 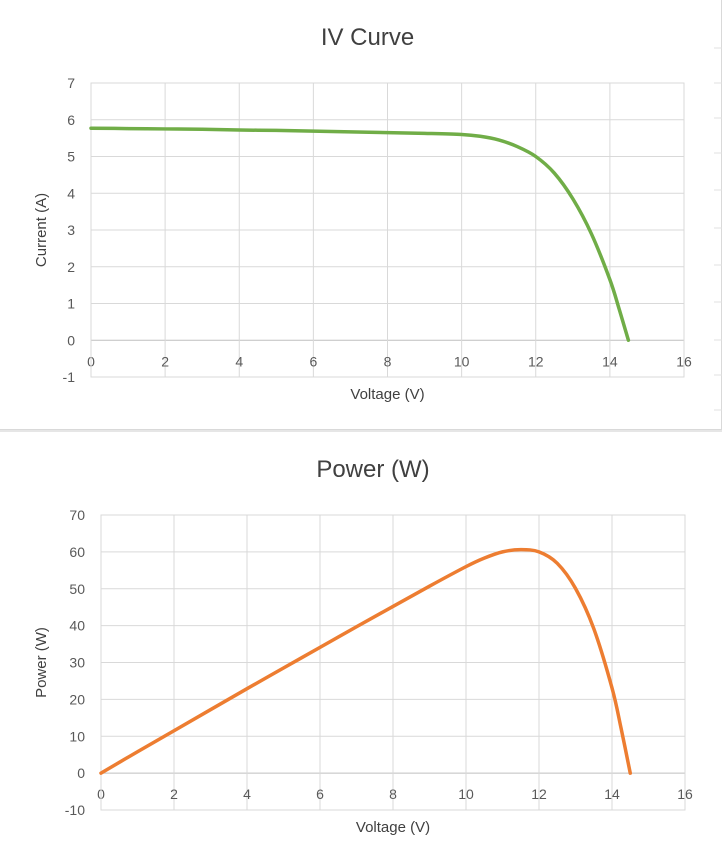 What do you see at coordinates (77, 699) in the screenshot?
I see `y-tick-label: 20` at bounding box center [77, 699].